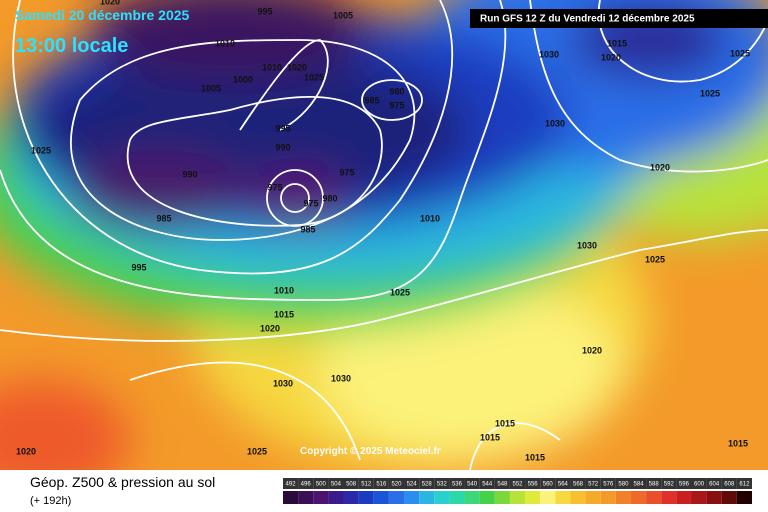  What do you see at coordinates (306, 485) in the screenshot?
I see `legend-label: 496` at bounding box center [306, 485].